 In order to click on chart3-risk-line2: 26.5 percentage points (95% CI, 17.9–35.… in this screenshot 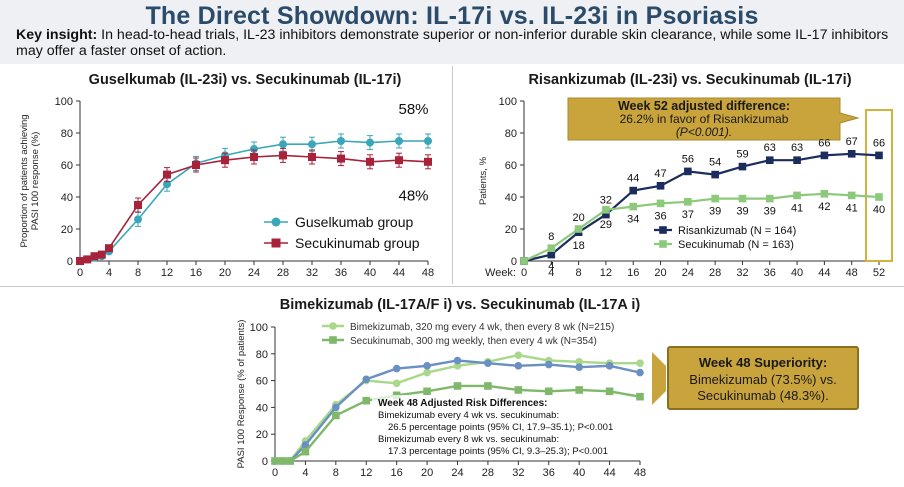, I will do `click(500, 427)`.